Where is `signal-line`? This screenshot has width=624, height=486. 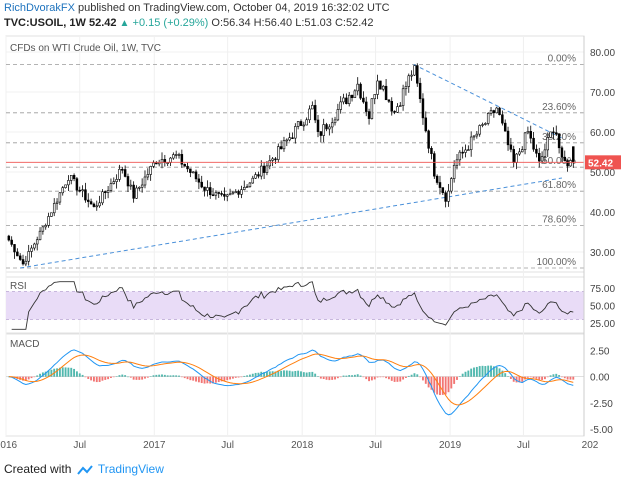
signal-line is located at coordinates (291, 379).